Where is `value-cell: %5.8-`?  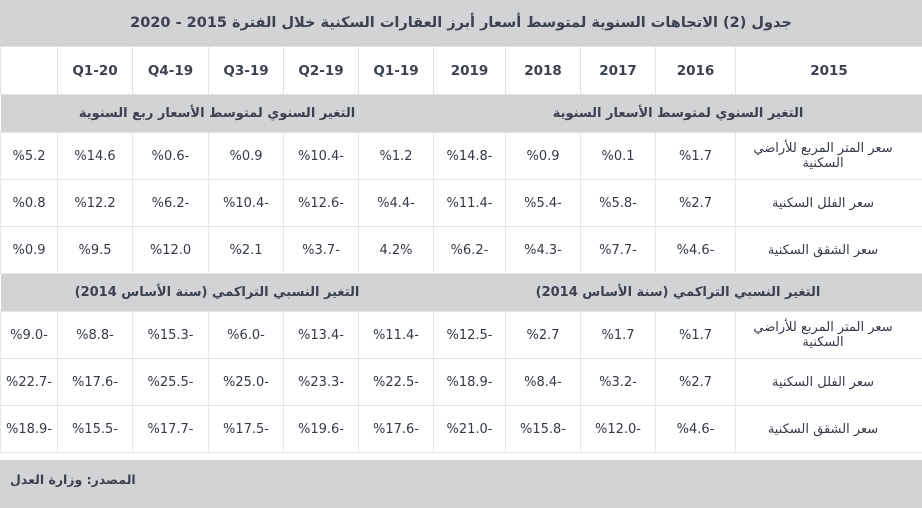 value-cell: %5.8- is located at coordinates (618, 203).